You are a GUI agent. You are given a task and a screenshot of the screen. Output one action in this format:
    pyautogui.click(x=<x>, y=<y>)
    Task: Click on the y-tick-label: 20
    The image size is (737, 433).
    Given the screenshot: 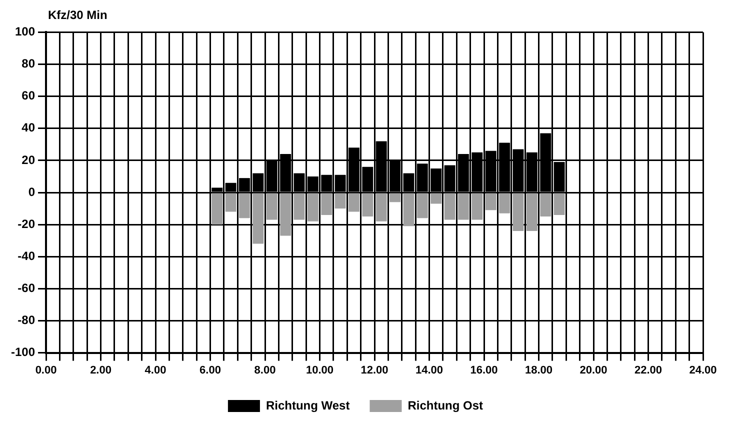 What is the action you would take?
    pyautogui.click(x=29, y=159)
    